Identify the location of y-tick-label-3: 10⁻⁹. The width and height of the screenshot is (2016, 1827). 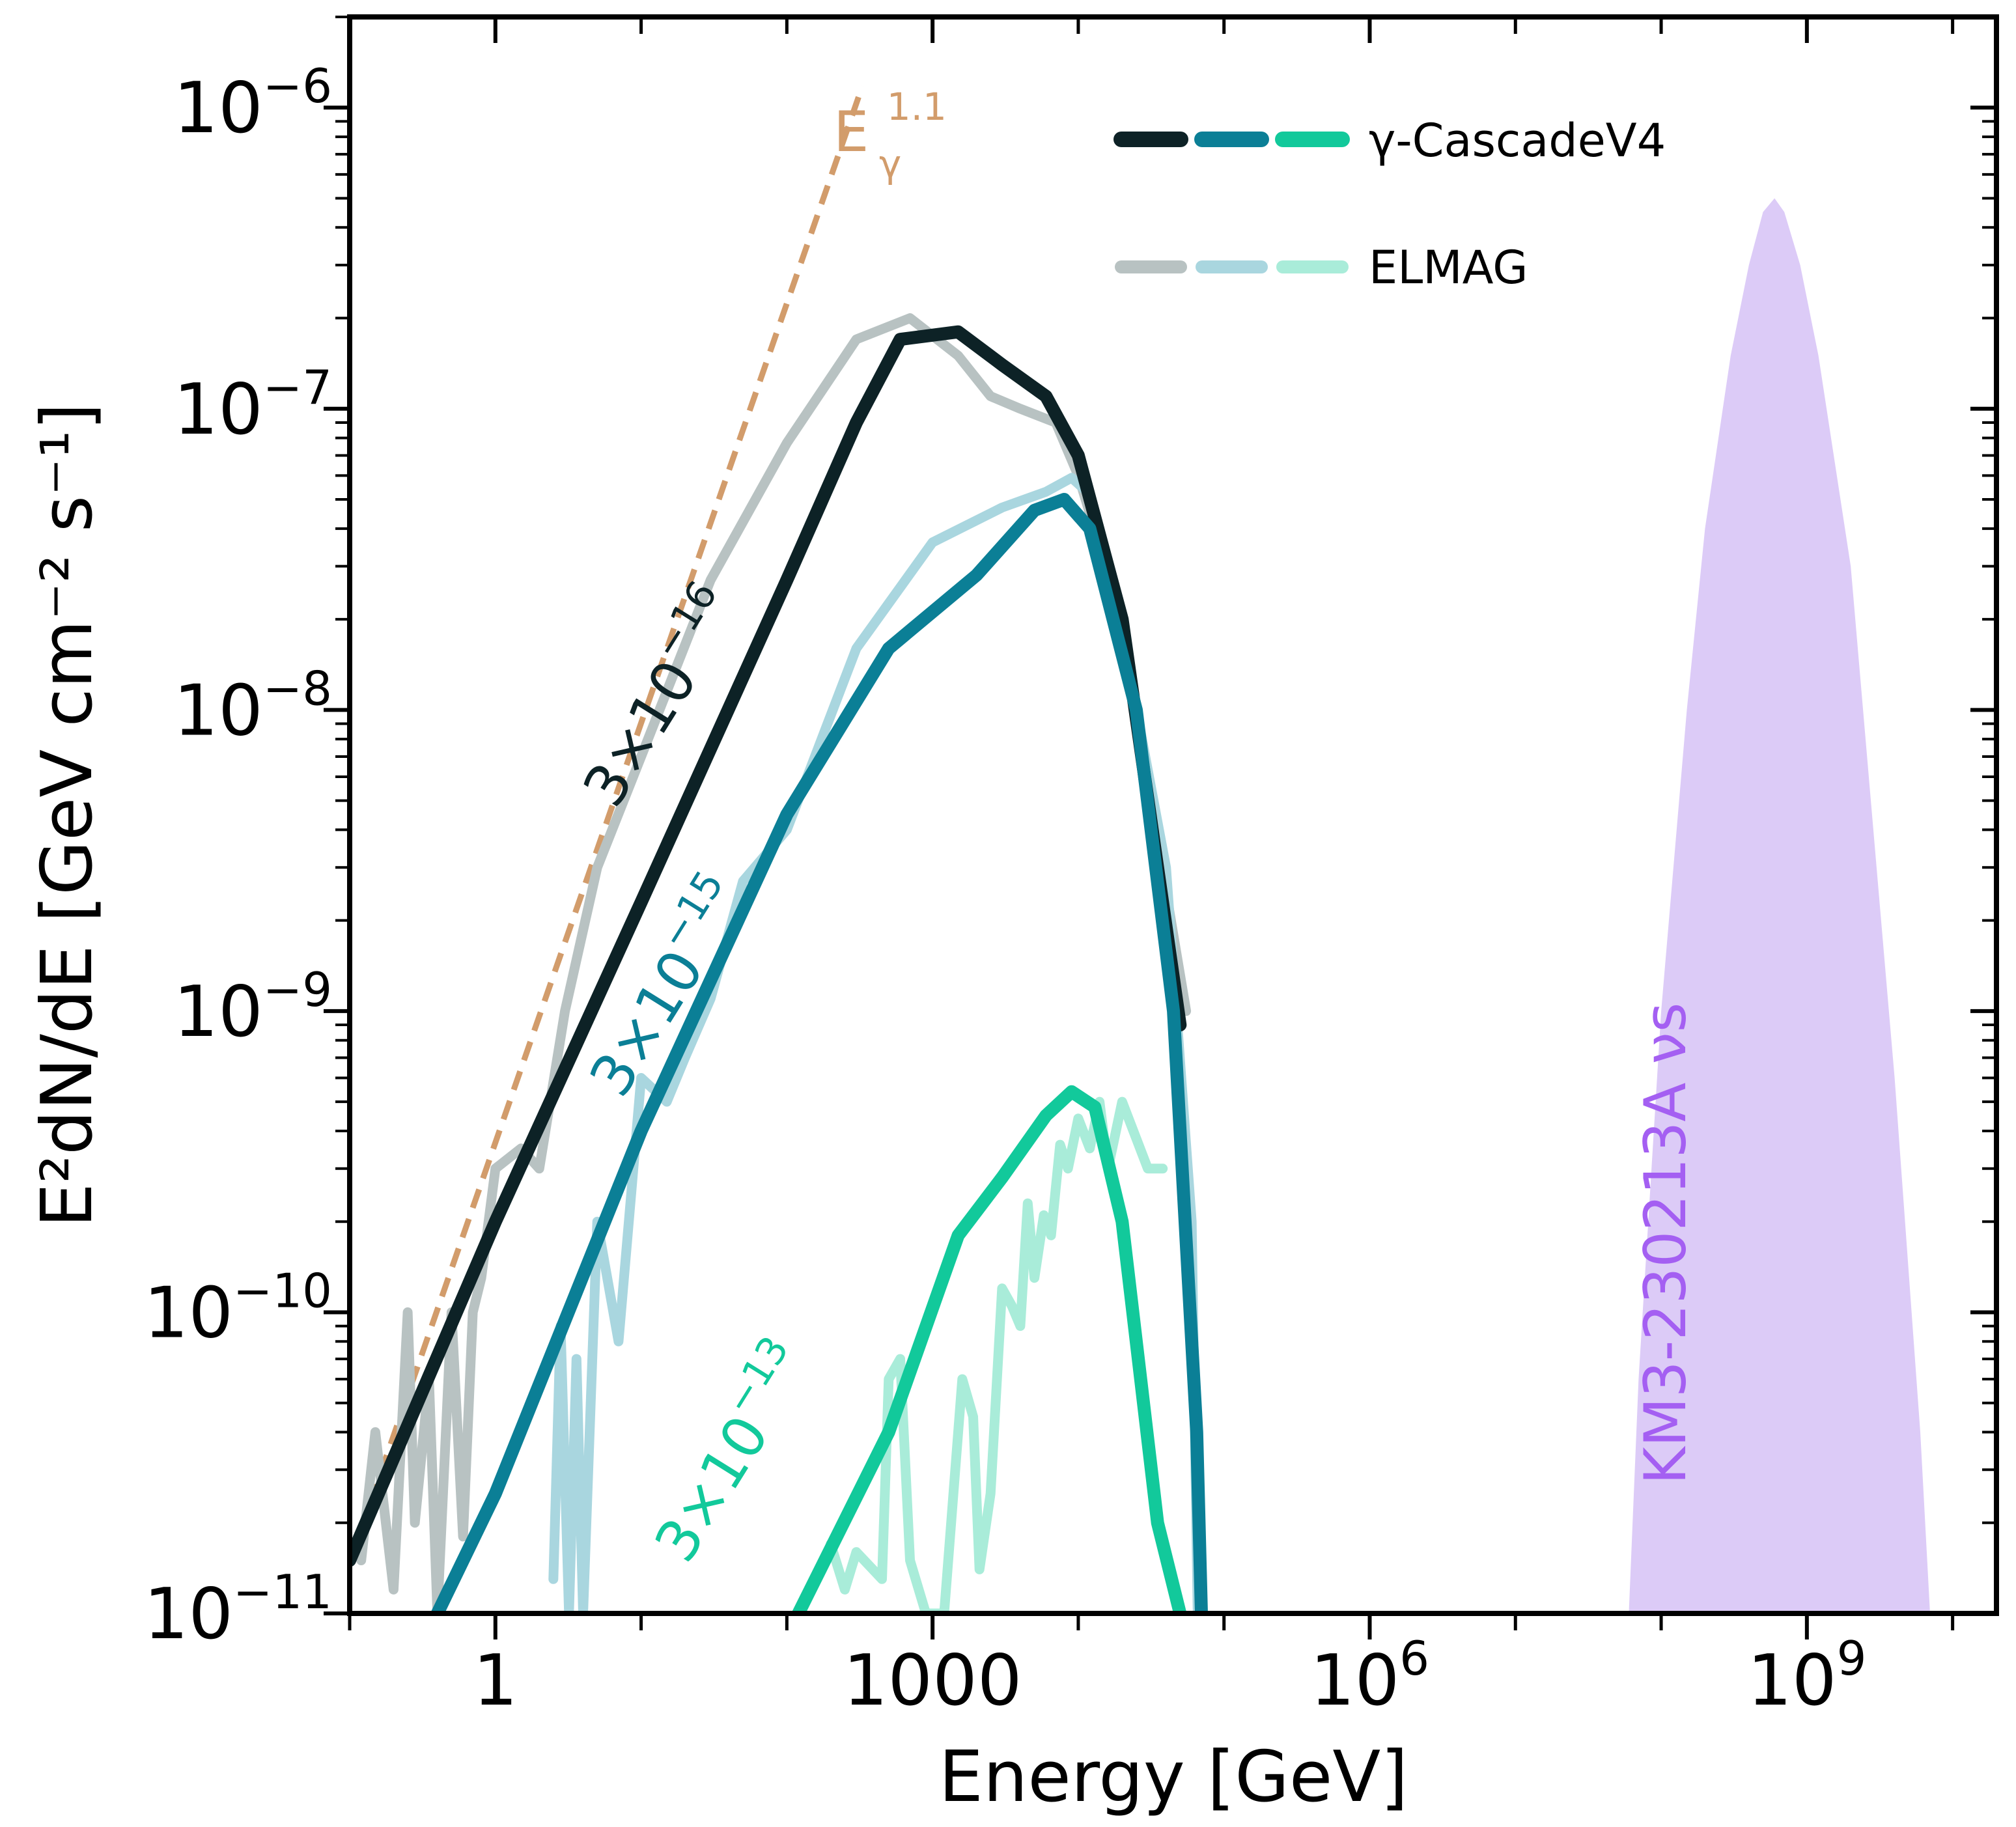
(253, 1007).